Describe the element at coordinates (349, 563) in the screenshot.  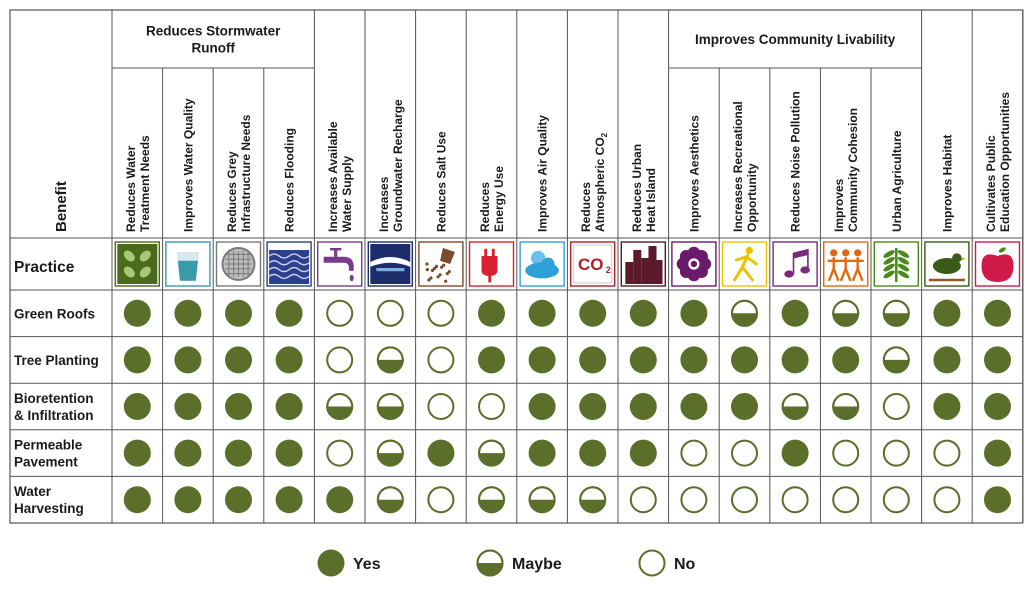
I see `legend-item-yes: Yes` at that location.